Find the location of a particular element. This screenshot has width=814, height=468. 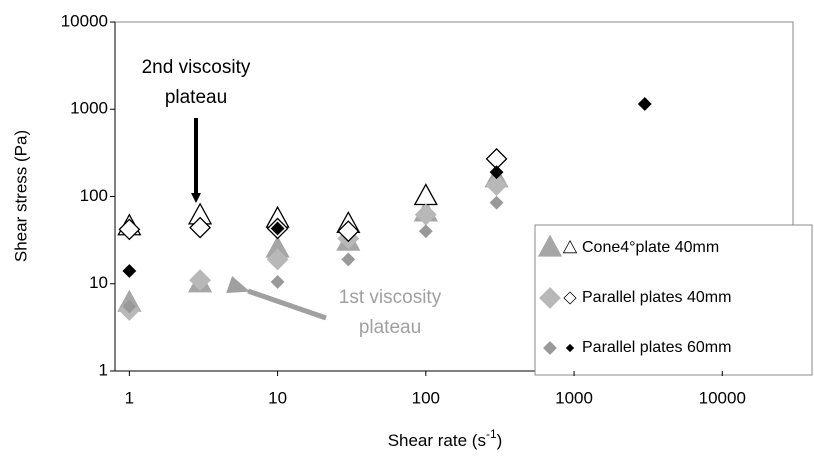

x-tick-label: 10 is located at coordinates (277, 397).